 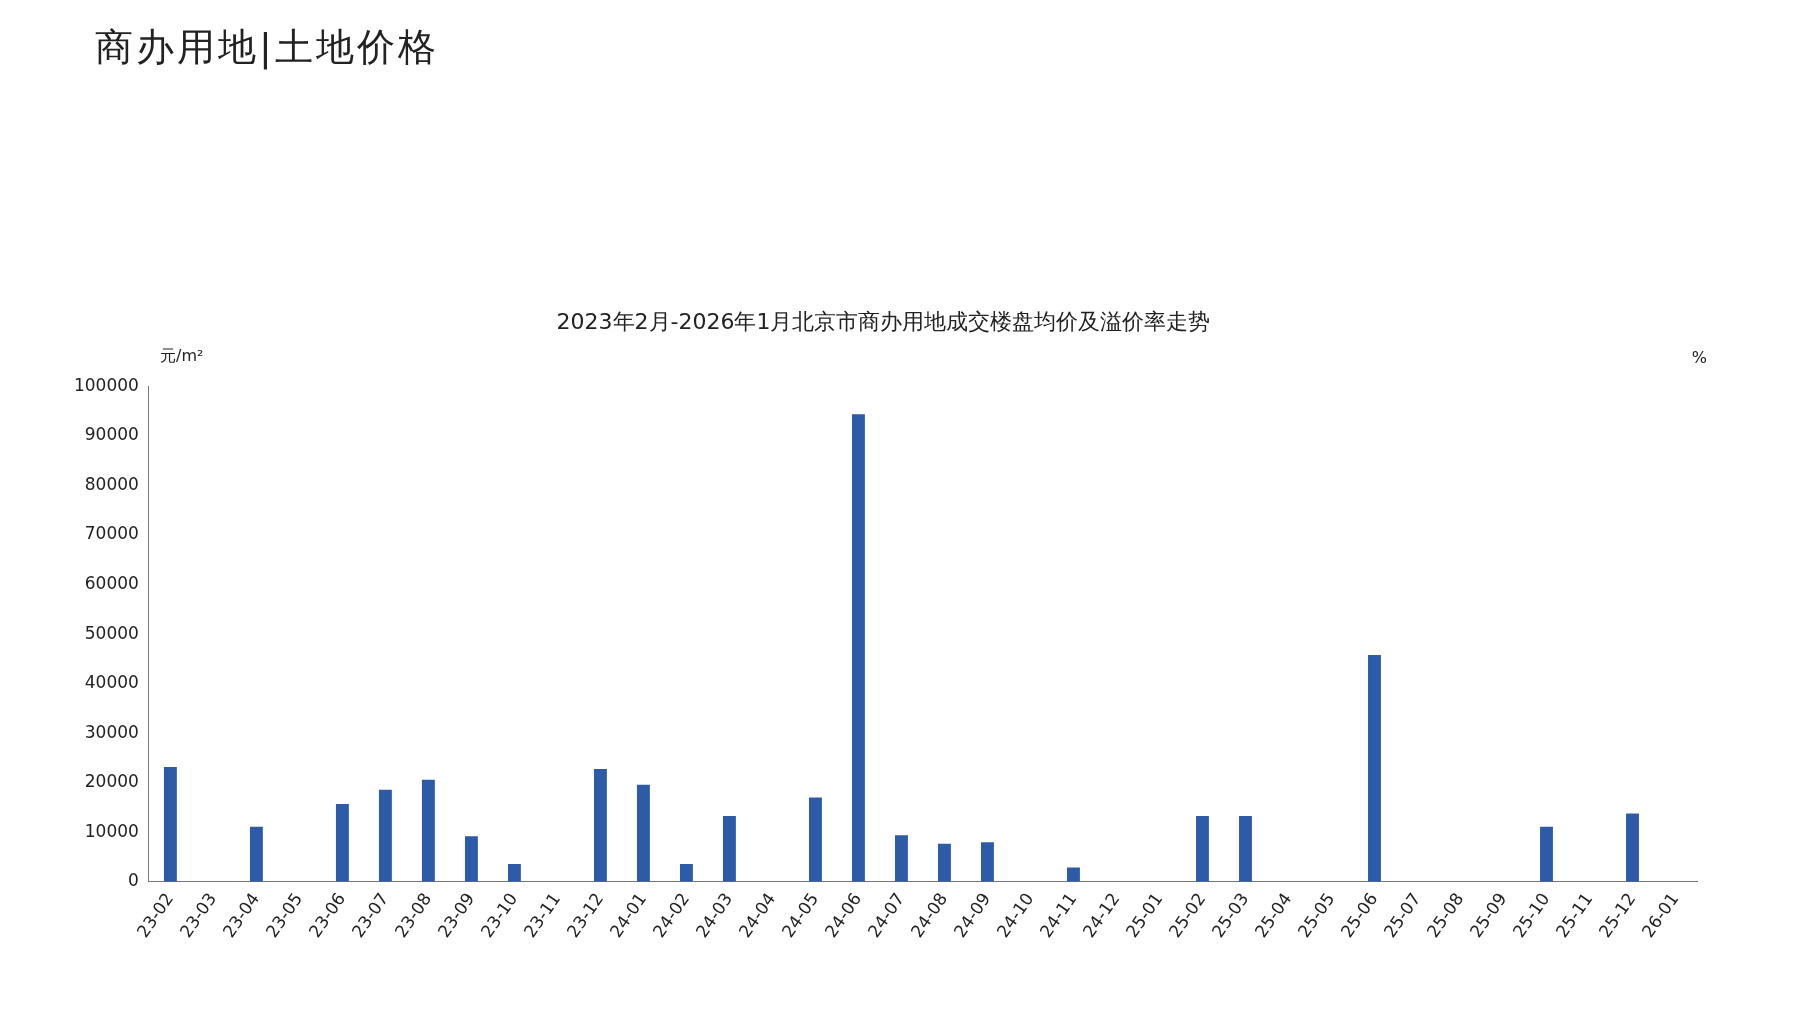 What do you see at coordinates (111, 731) in the screenshot?
I see `y-tick-label: 30000` at bounding box center [111, 731].